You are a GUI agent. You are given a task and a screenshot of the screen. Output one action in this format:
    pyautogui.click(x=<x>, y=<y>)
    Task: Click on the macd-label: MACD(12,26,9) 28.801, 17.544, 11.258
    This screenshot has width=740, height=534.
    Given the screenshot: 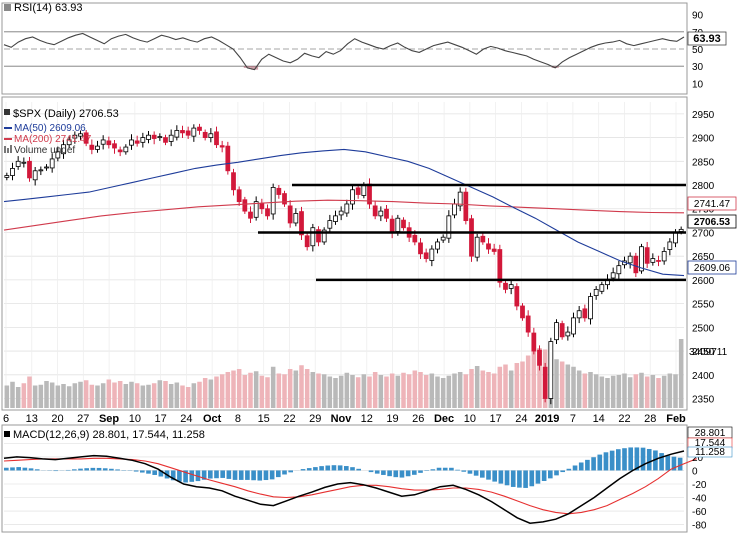 What is the action you would take?
    pyautogui.click(x=109, y=435)
    